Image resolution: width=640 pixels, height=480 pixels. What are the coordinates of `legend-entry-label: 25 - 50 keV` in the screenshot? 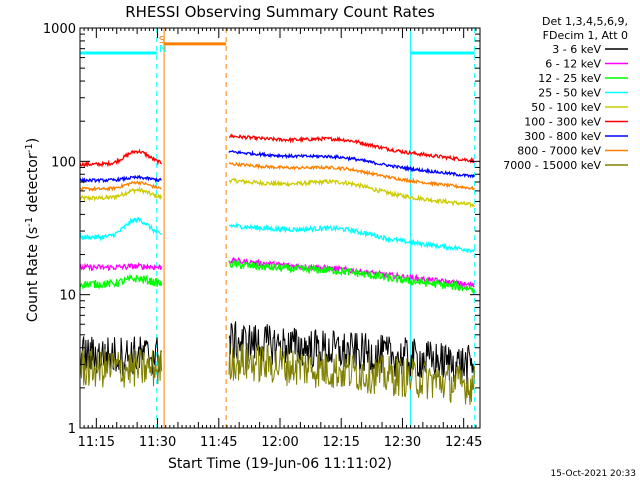 It's located at (569, 93).